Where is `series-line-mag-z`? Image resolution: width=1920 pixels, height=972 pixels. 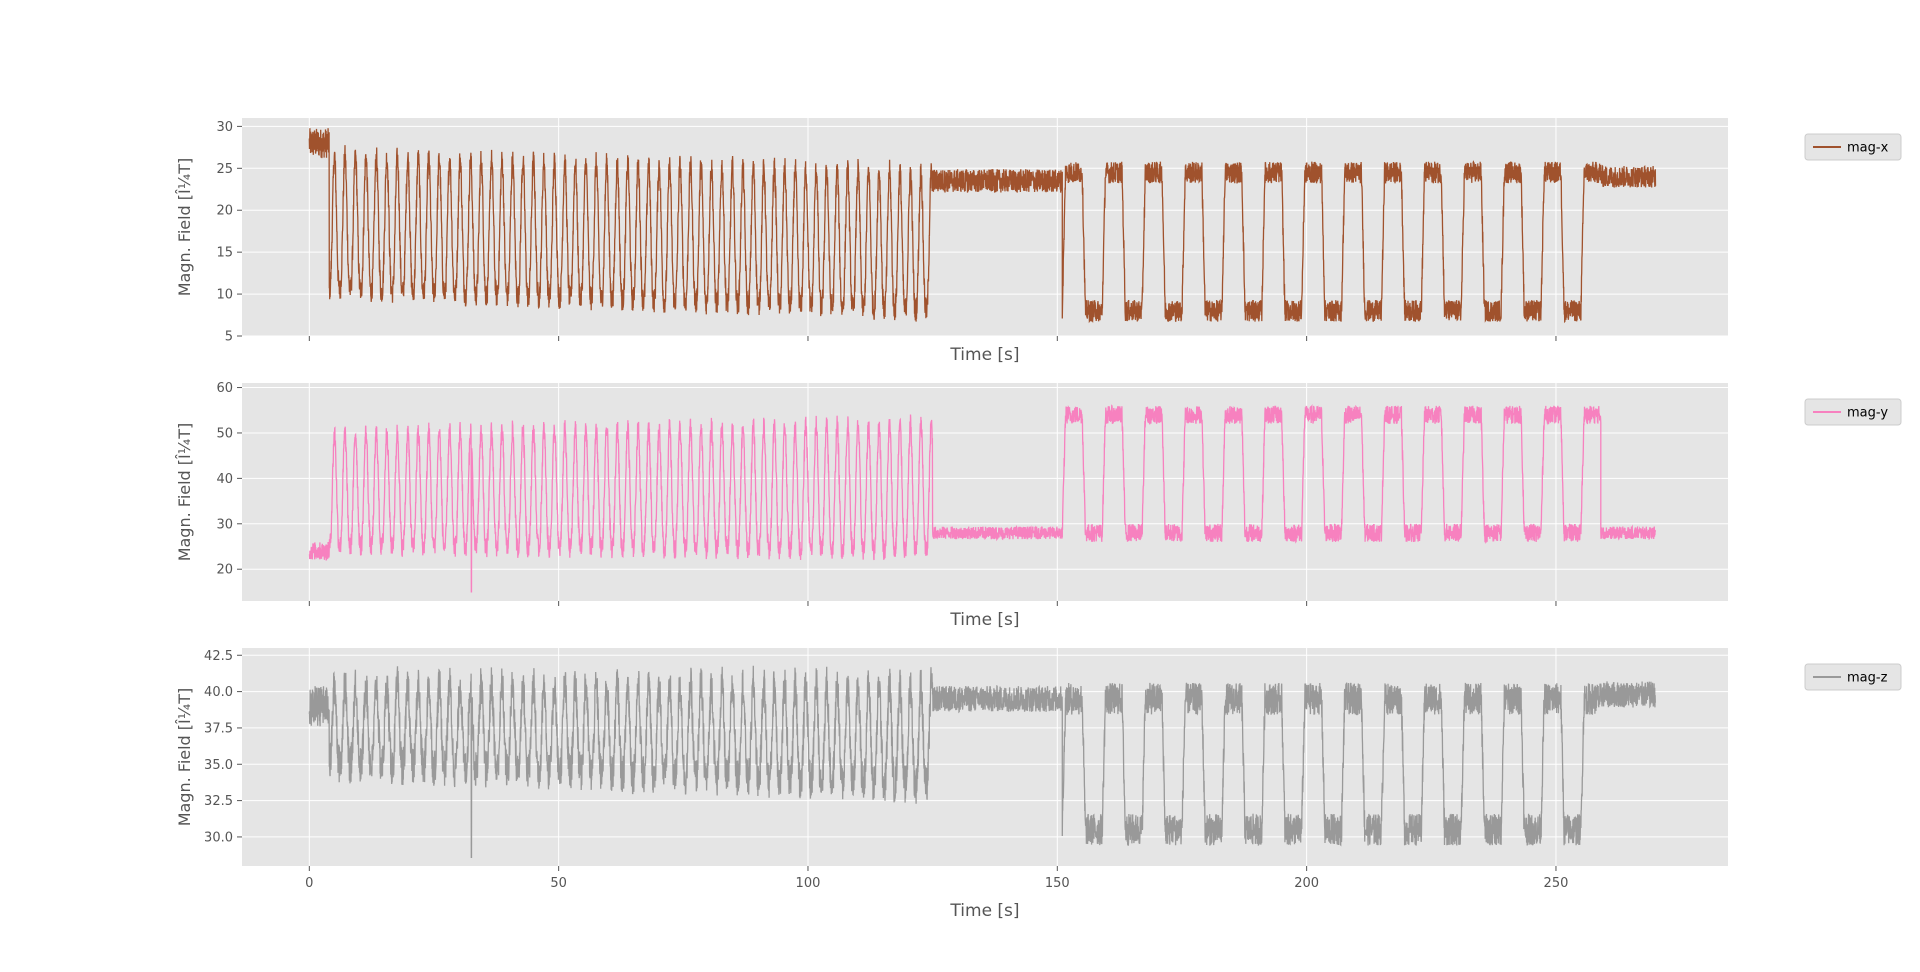 series-line-mag-z is located at coordinates (982, 761).